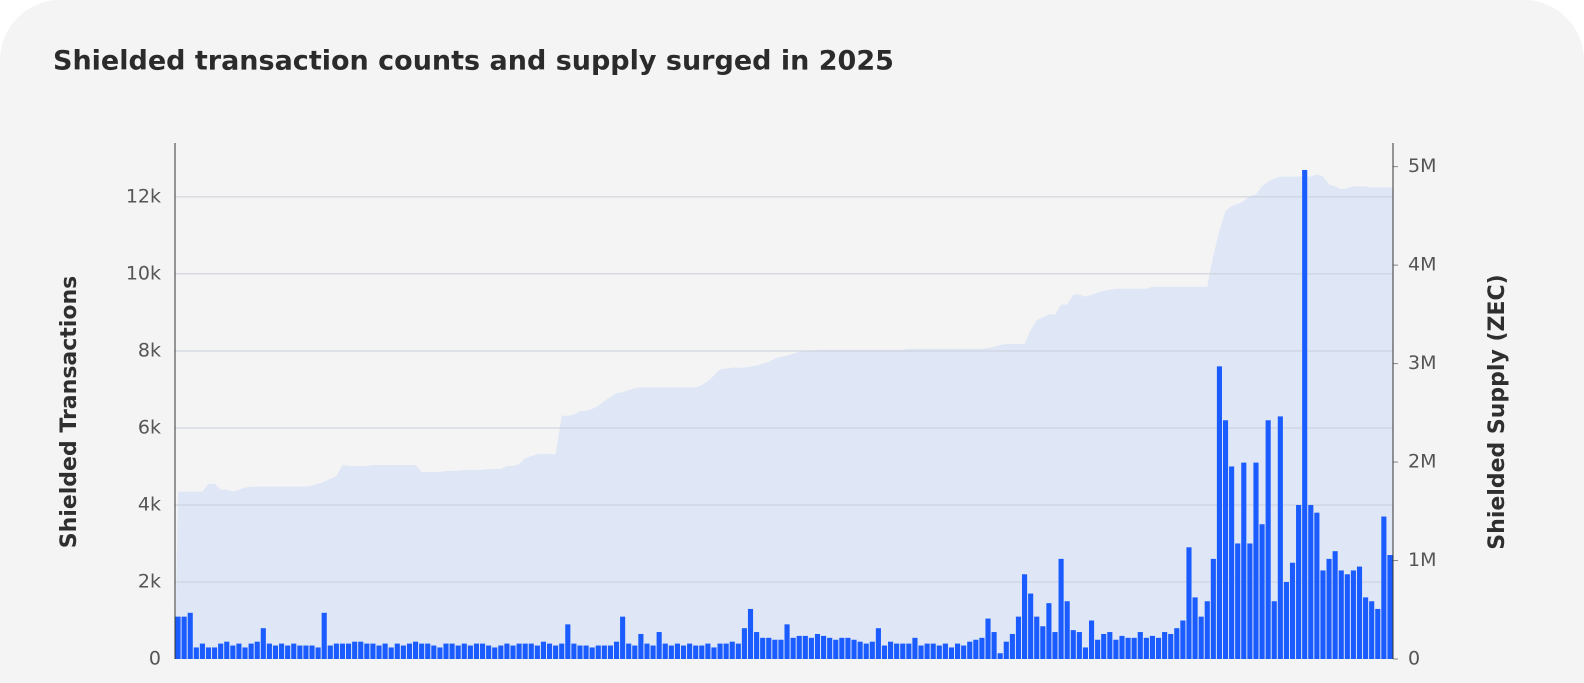 The width and height of the screenshot is (1584, 683). Describe the element at coordinates (149, 427) in the screenshot. I see `y-tick-label: 6k` at that location.